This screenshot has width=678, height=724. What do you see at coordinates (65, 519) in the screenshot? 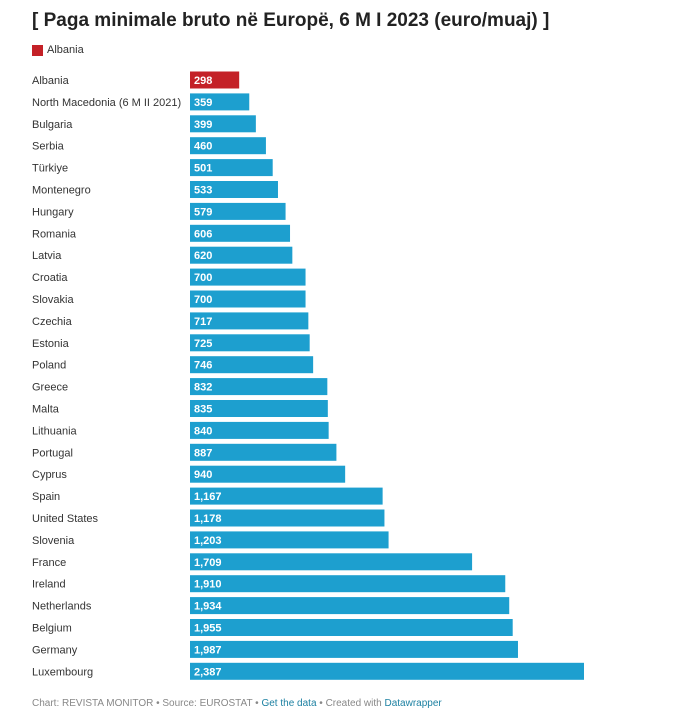
I see `category-label: United States` at bounding box center [65, 519].